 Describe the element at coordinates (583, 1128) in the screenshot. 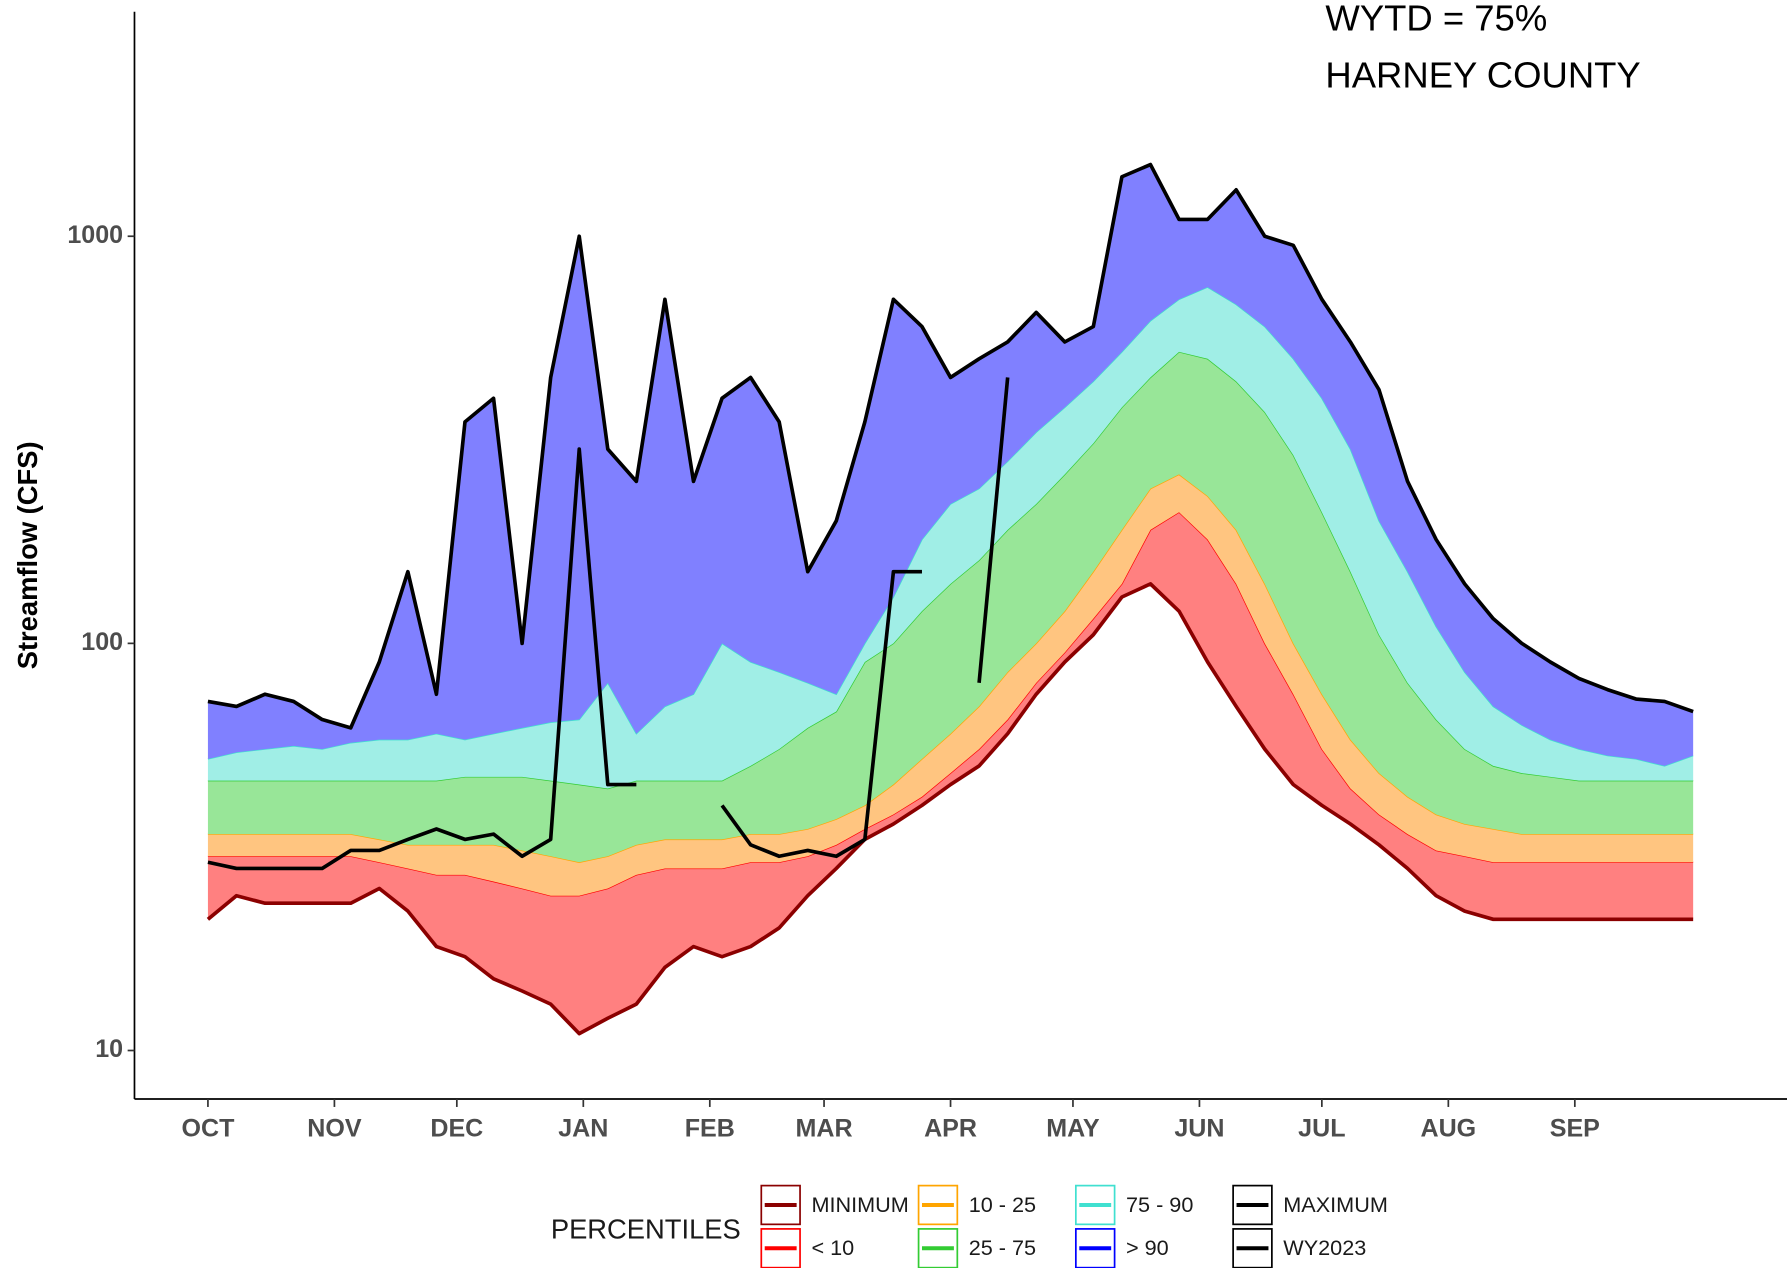

I see `x-tick-label: JAN` at that location.